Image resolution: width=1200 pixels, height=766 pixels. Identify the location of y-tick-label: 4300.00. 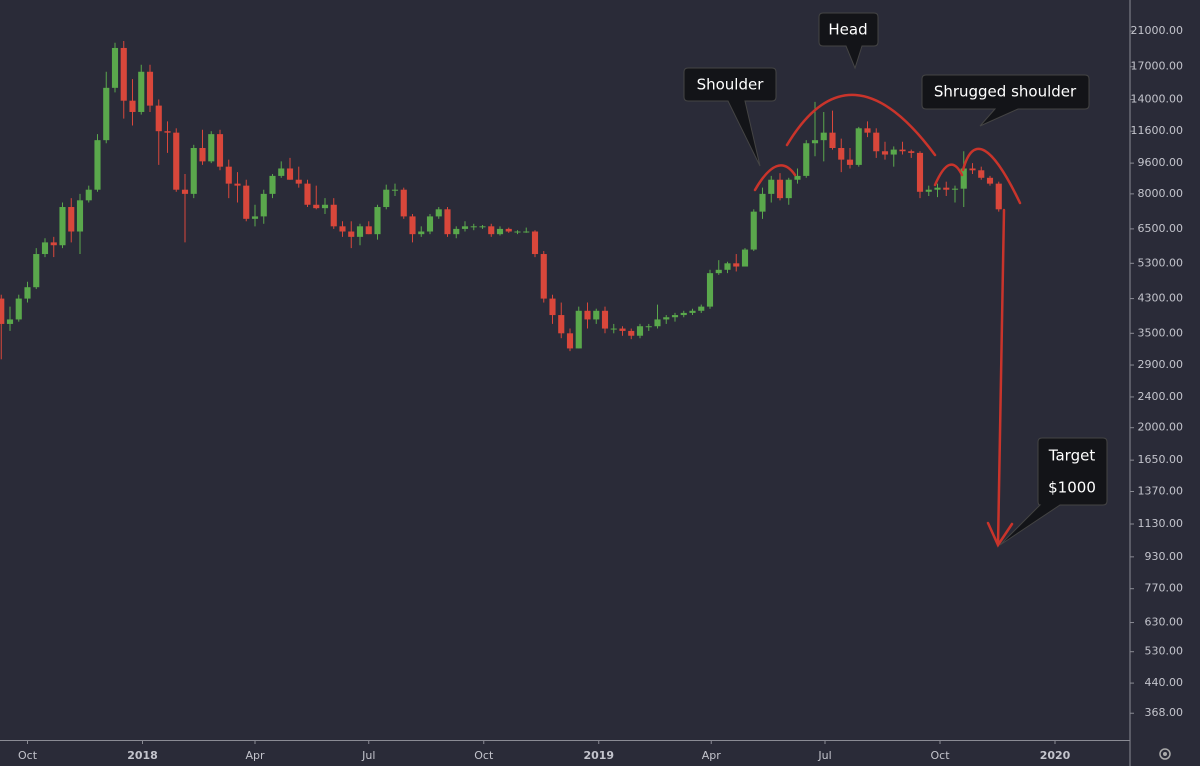
(1161, 298).